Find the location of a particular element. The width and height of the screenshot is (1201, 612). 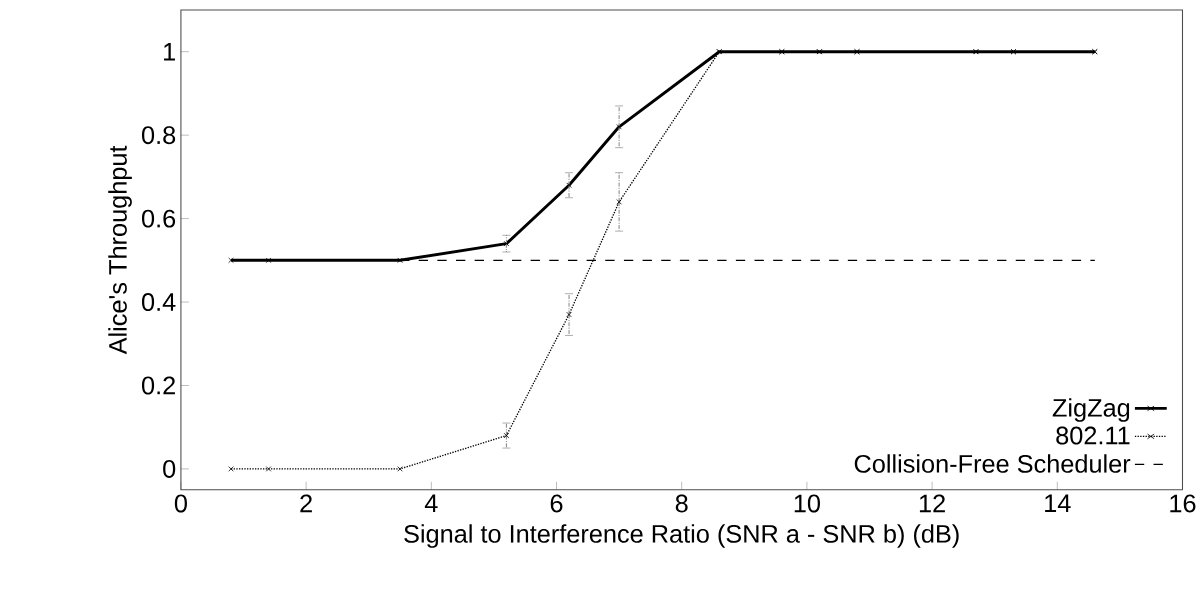

y-tick-label: 0 is located at coordinates (169, 469).